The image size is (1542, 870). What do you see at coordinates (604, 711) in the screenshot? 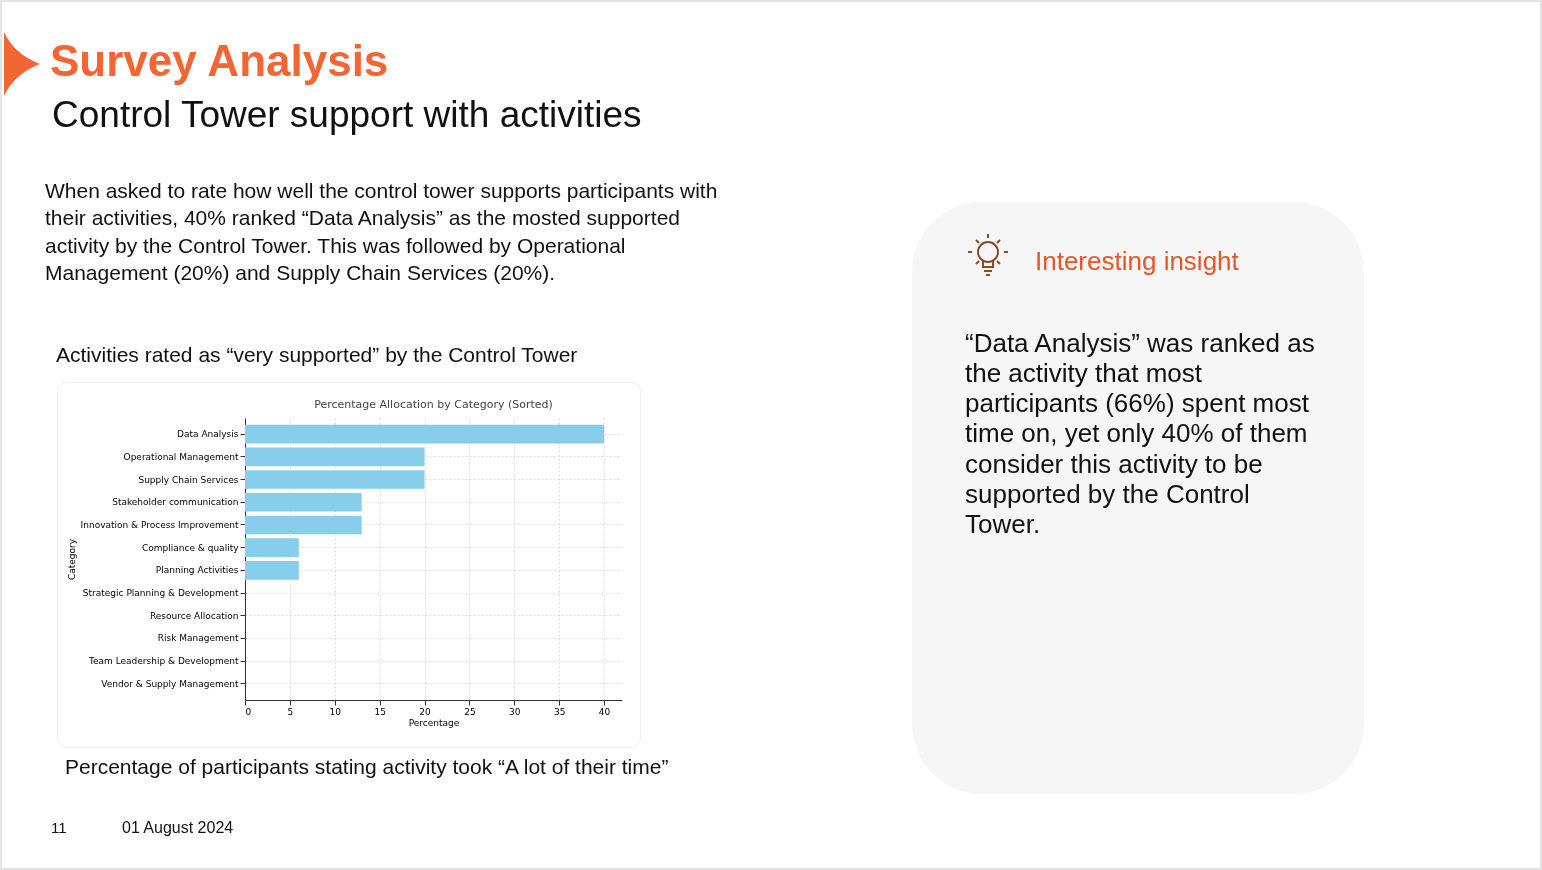
I see `x-tick-label: 40` at bounding box center [604, 711].